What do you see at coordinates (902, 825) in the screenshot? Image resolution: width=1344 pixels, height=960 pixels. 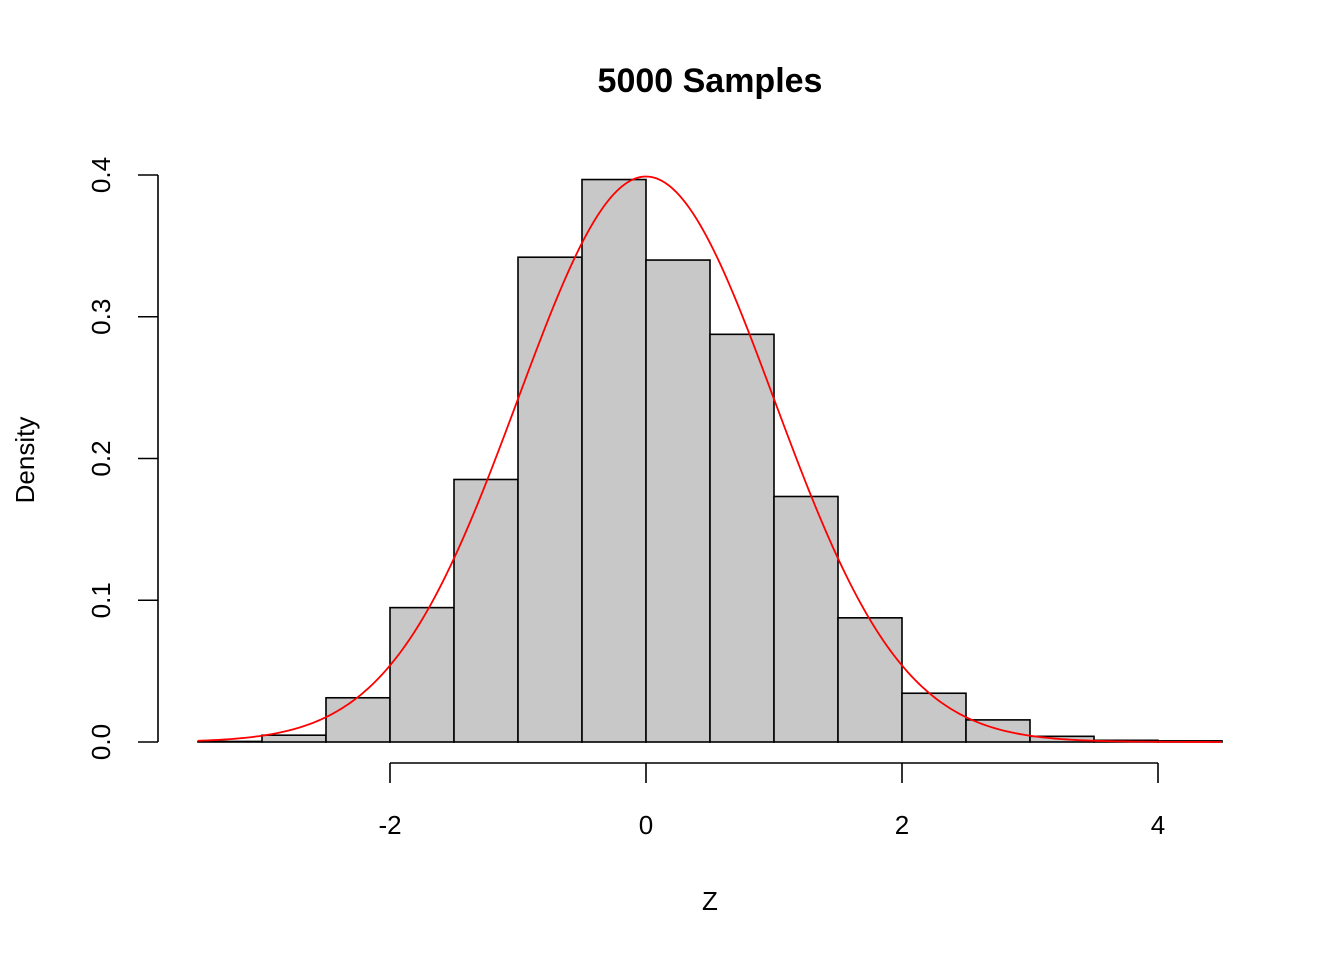 I see `x-tick-label: 2` at bounding box center [902, 825].